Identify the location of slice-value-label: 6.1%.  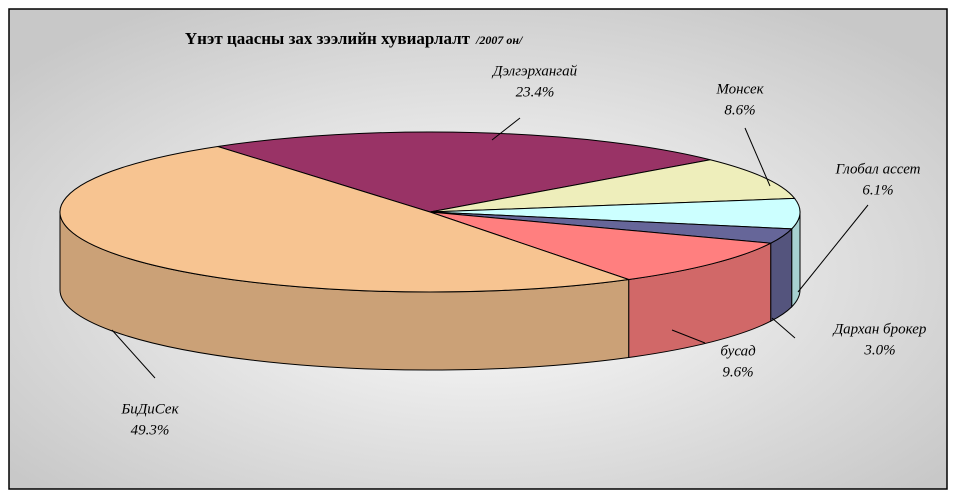
(877, 190).